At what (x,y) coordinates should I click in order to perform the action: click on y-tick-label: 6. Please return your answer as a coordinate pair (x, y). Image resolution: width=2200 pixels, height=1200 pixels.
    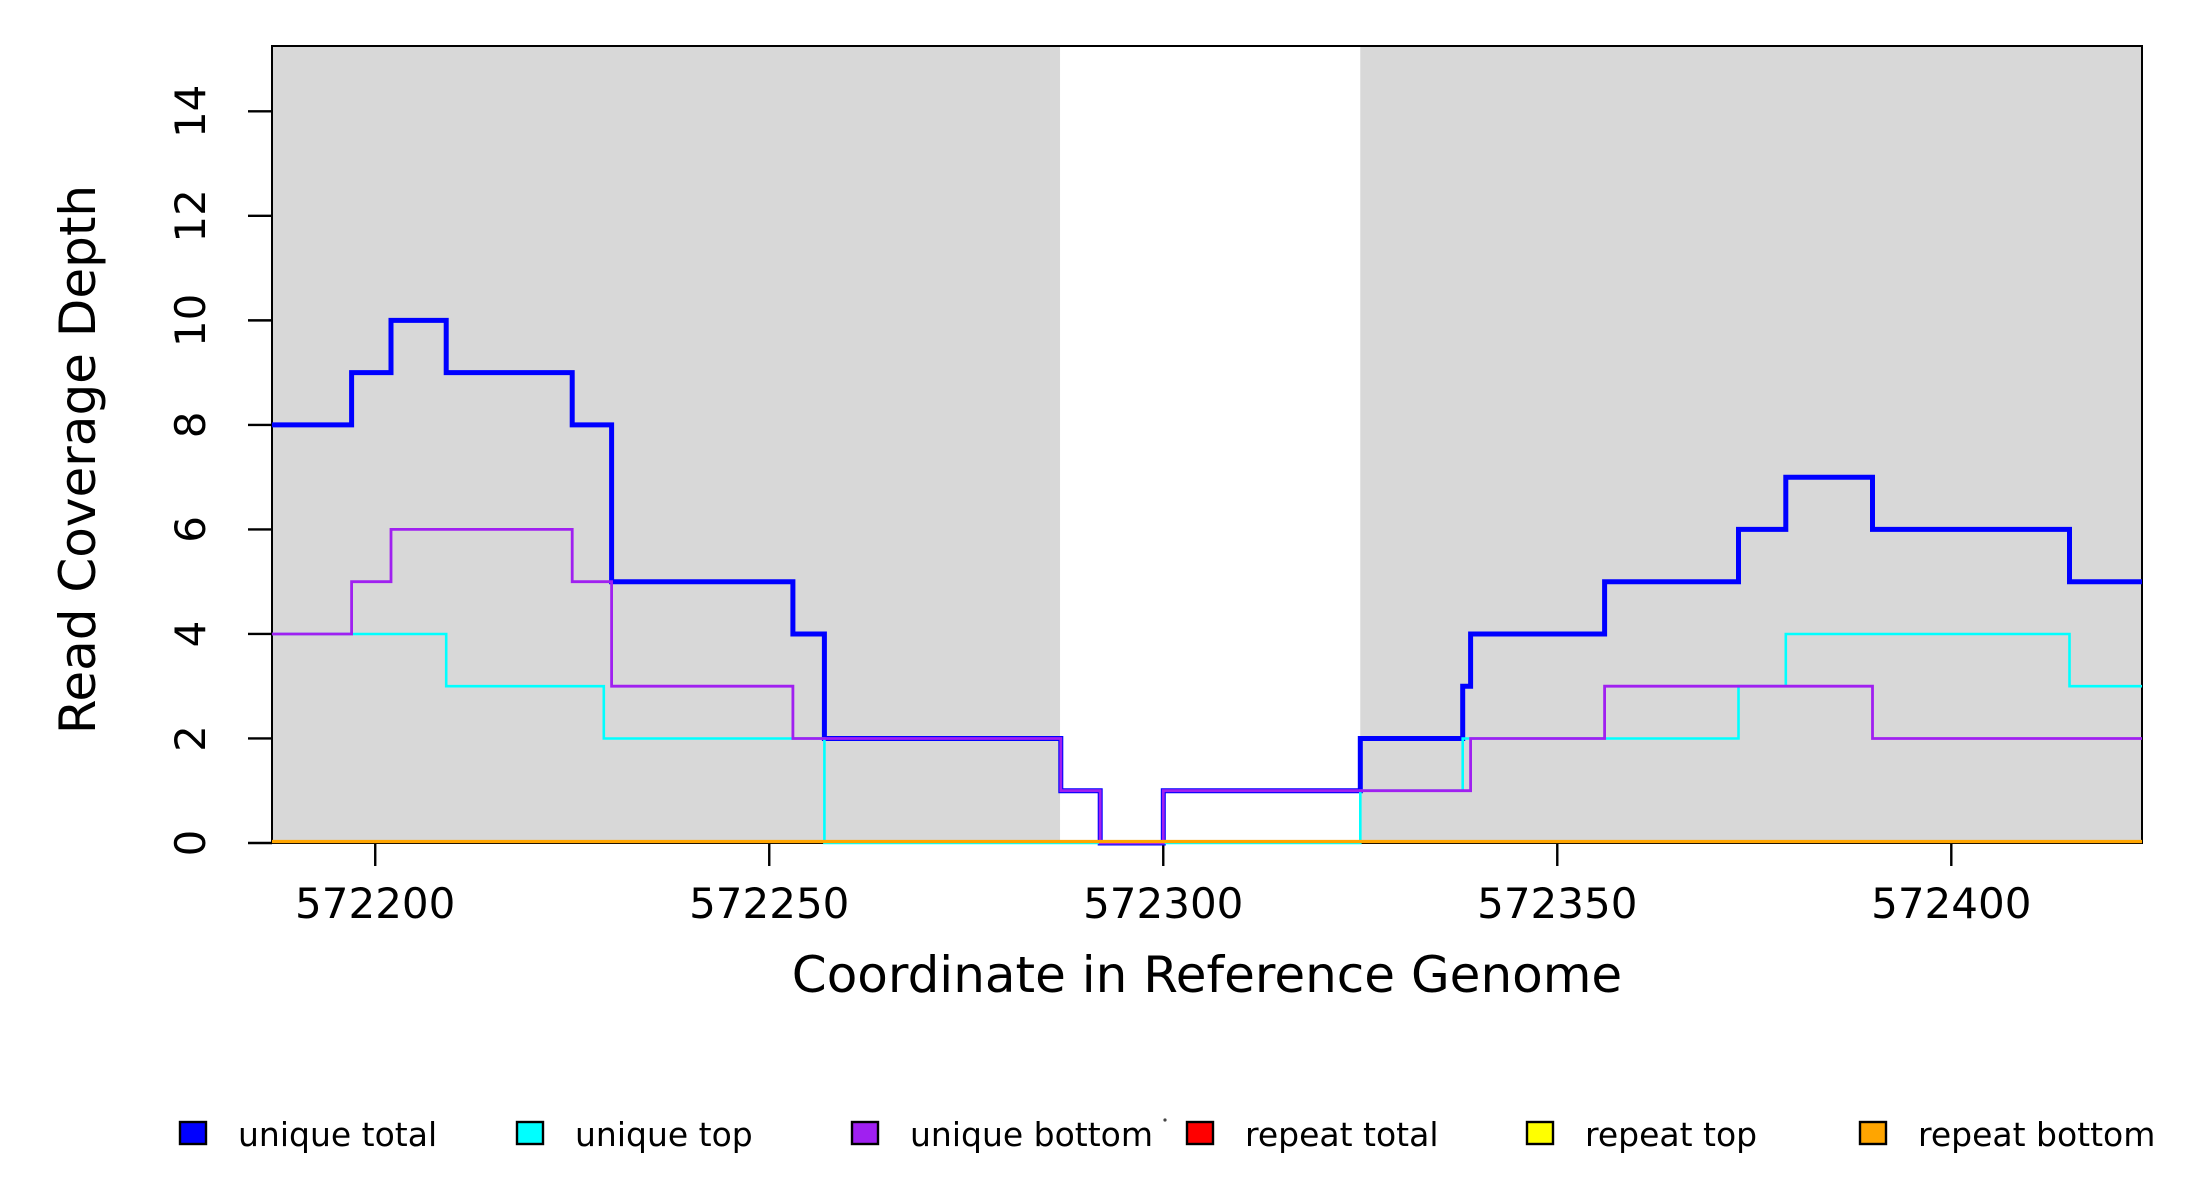
    Looking at the image, I should click on (190, 529).